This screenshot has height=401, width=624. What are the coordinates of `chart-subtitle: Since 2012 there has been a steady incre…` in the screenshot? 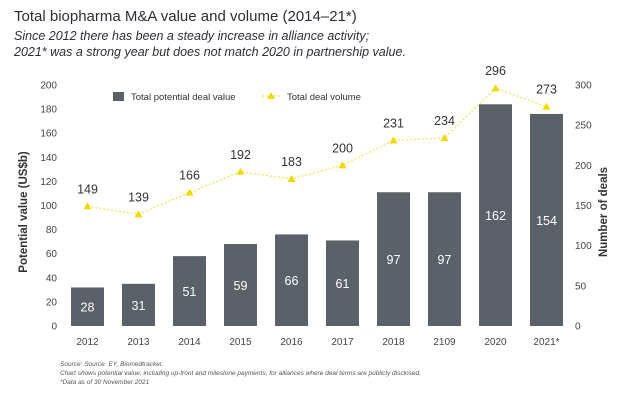 It's located at (314, 44).